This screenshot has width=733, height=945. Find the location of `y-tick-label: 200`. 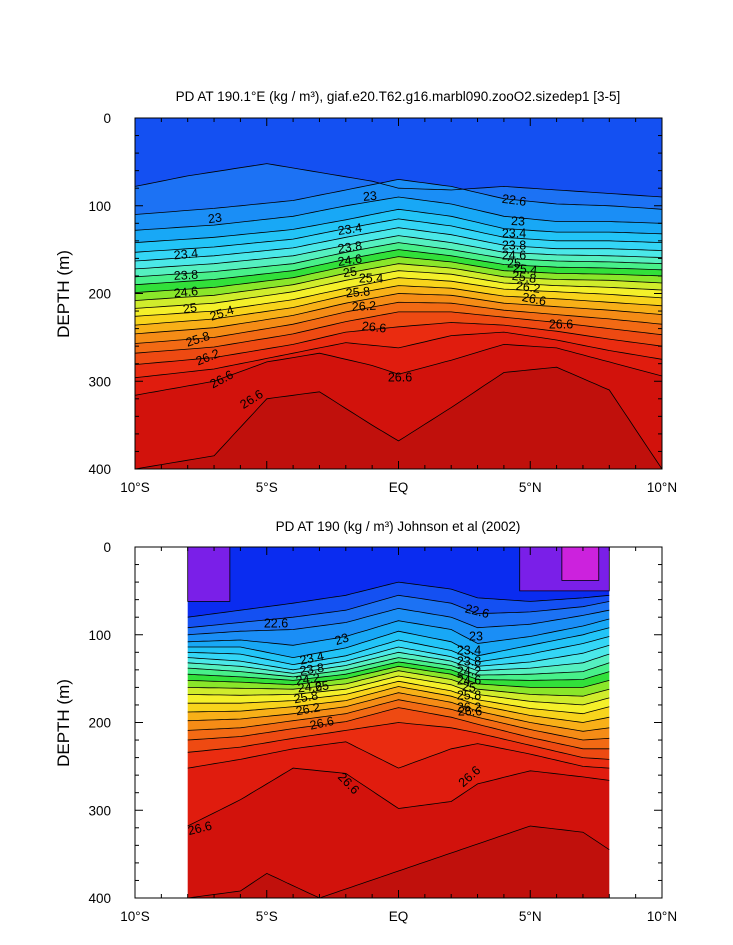

y-tick-label: 200 is located at coordinates (99, 723).